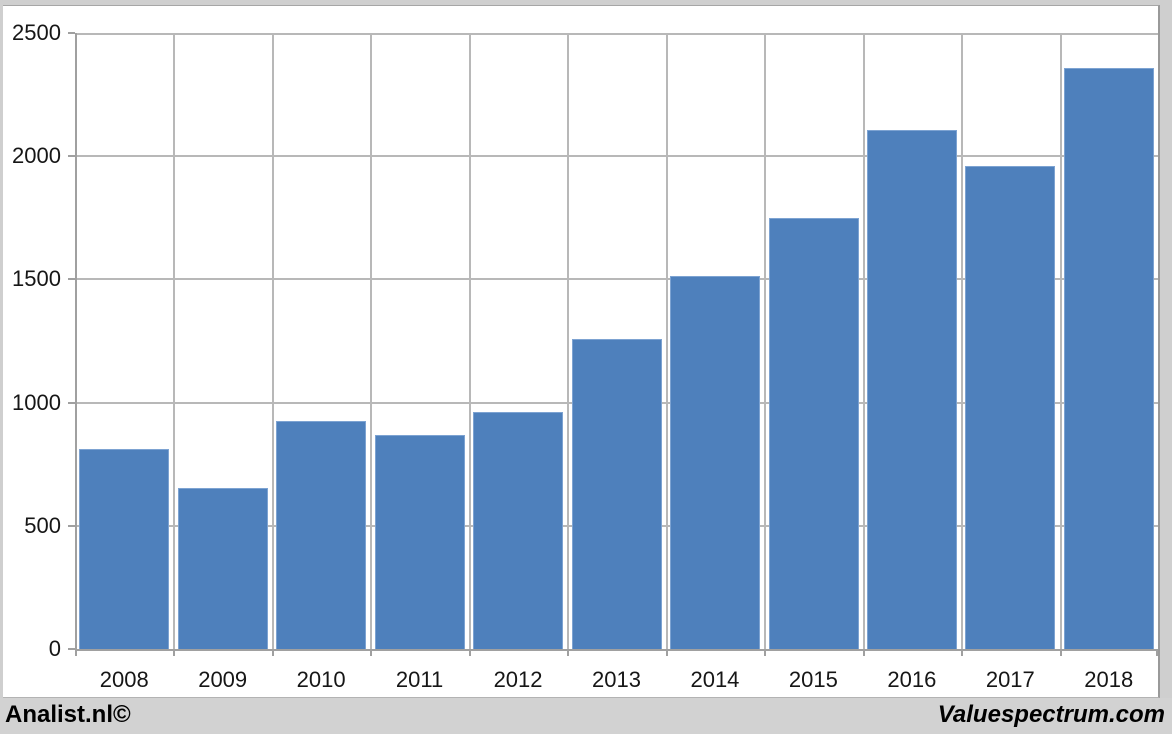 The height and width of the screenshot is (734, 1172). I want to click on bar-2013, so click(616, 493).